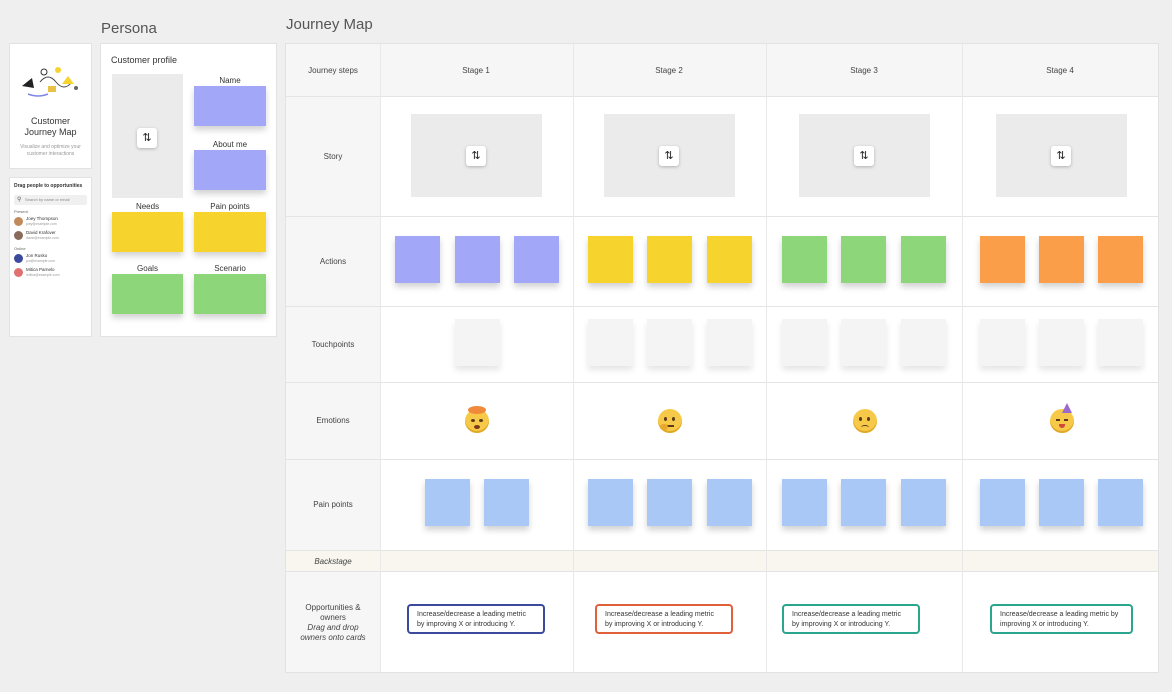 The height and width of the screenshot is (692, 1172). What do you see at coordinates (50, 121) in the screenshot?
I see `cover-title-line1: Customer` at bounding box center [50, 121].